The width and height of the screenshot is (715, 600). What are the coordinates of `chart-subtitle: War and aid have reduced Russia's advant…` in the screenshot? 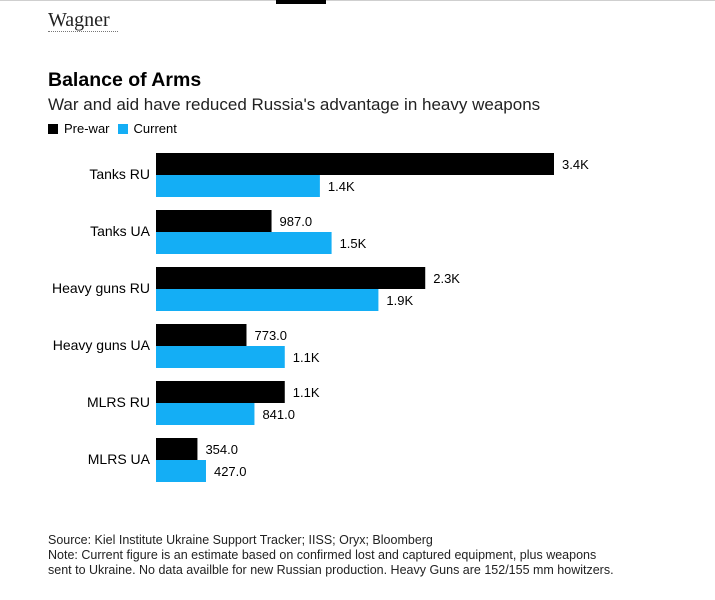 It's located at (294, 104).